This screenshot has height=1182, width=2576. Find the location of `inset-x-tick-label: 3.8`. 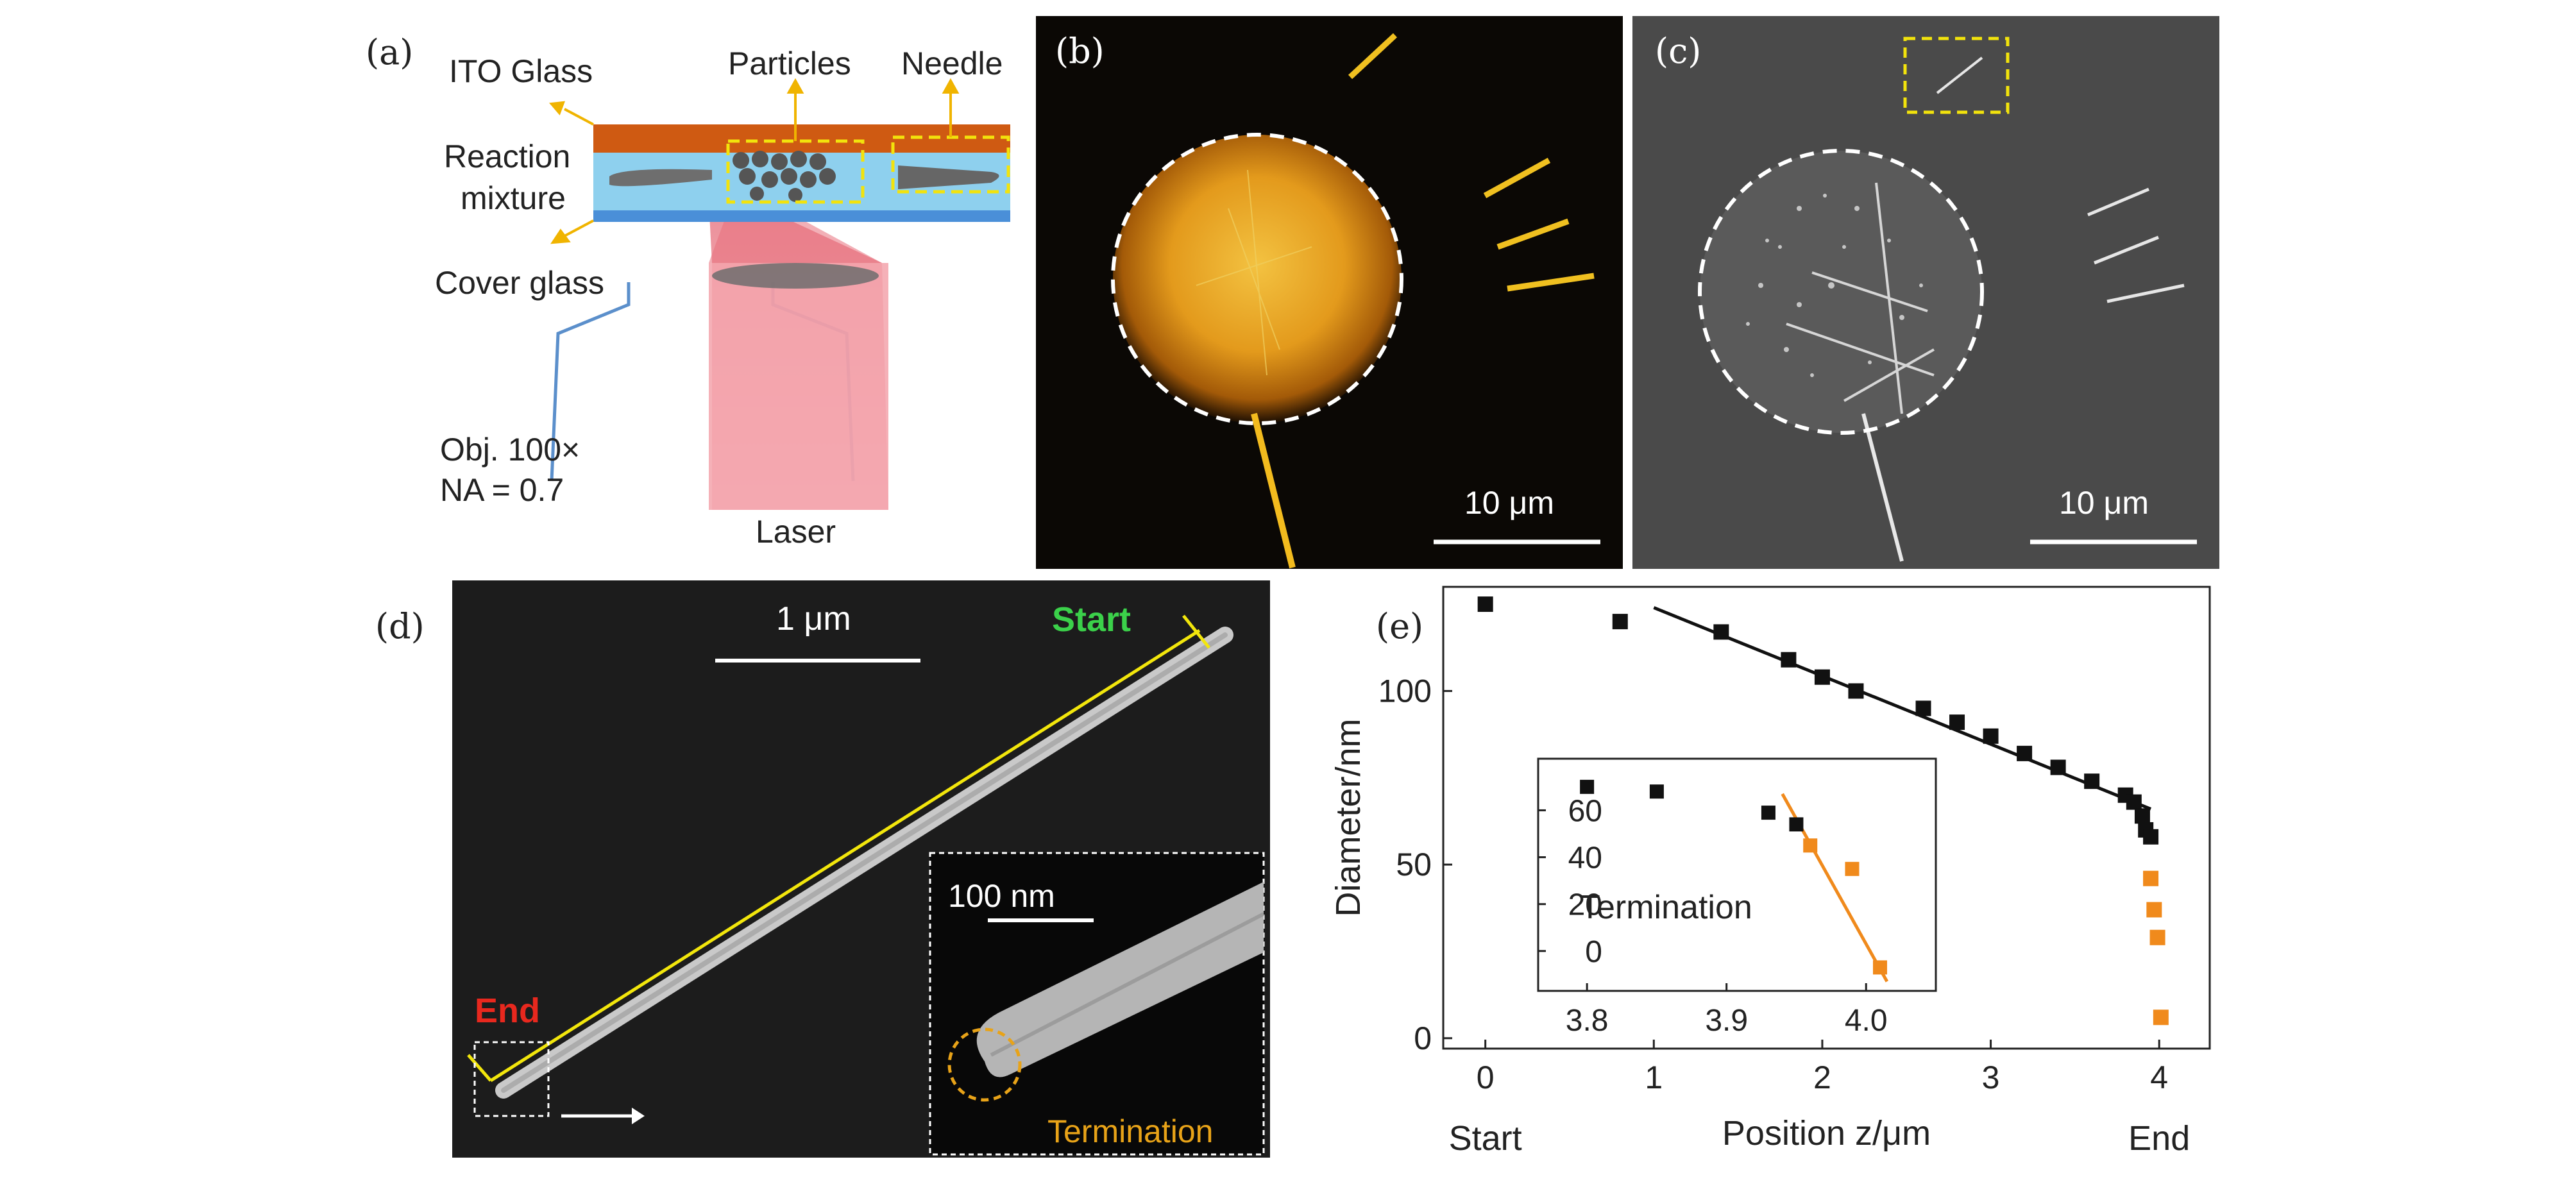

inset-x-tick-label: 3.8 is located at coordinates (1587, 1021).